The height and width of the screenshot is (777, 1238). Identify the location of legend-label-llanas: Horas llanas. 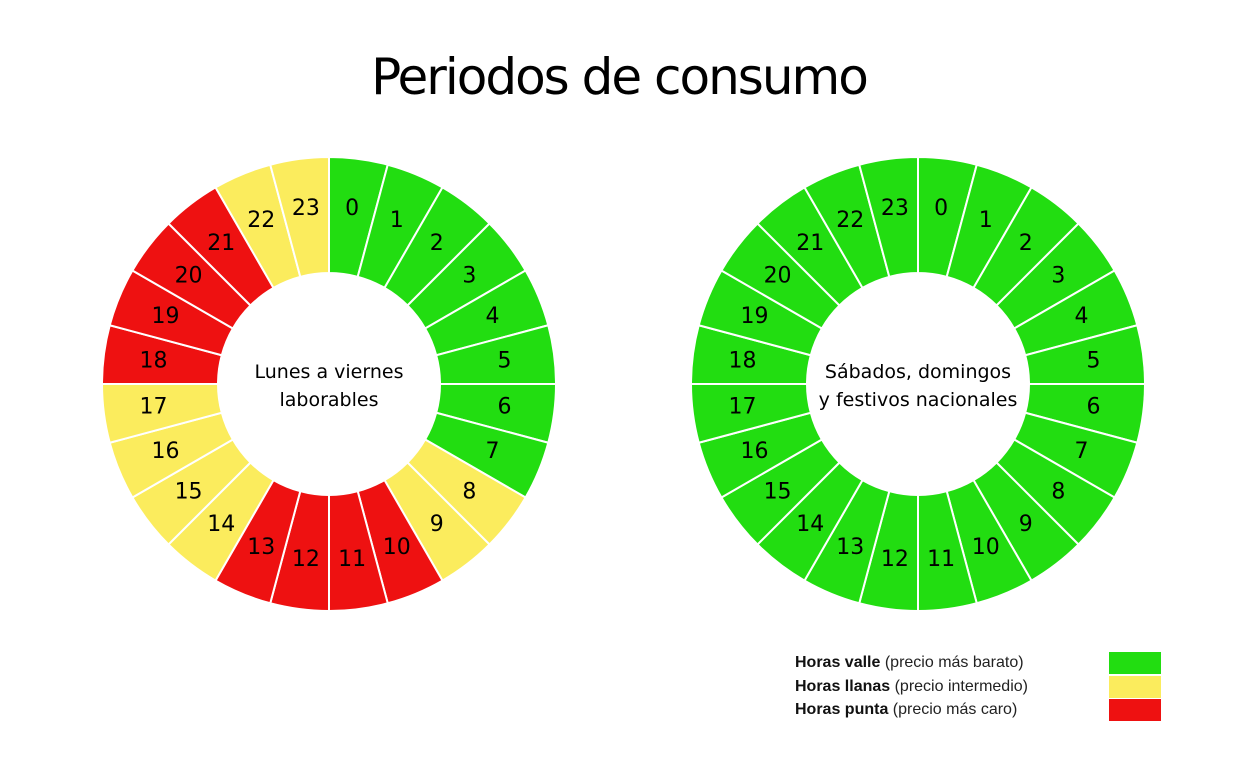
(843, 686).